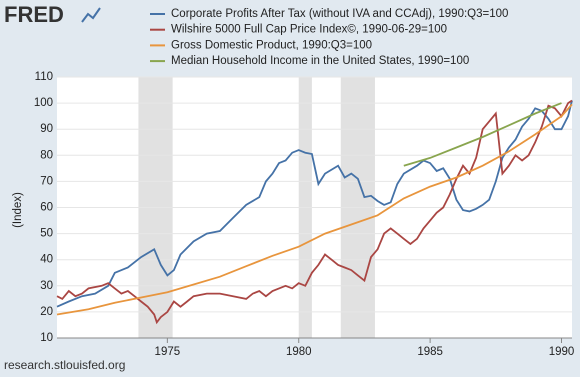  What do you see at coordinates (271, 45) in the screenshot?
I see `legend-label: Gross Domestic Product, 1990:Q3=100` at bounding box center [271, 45].